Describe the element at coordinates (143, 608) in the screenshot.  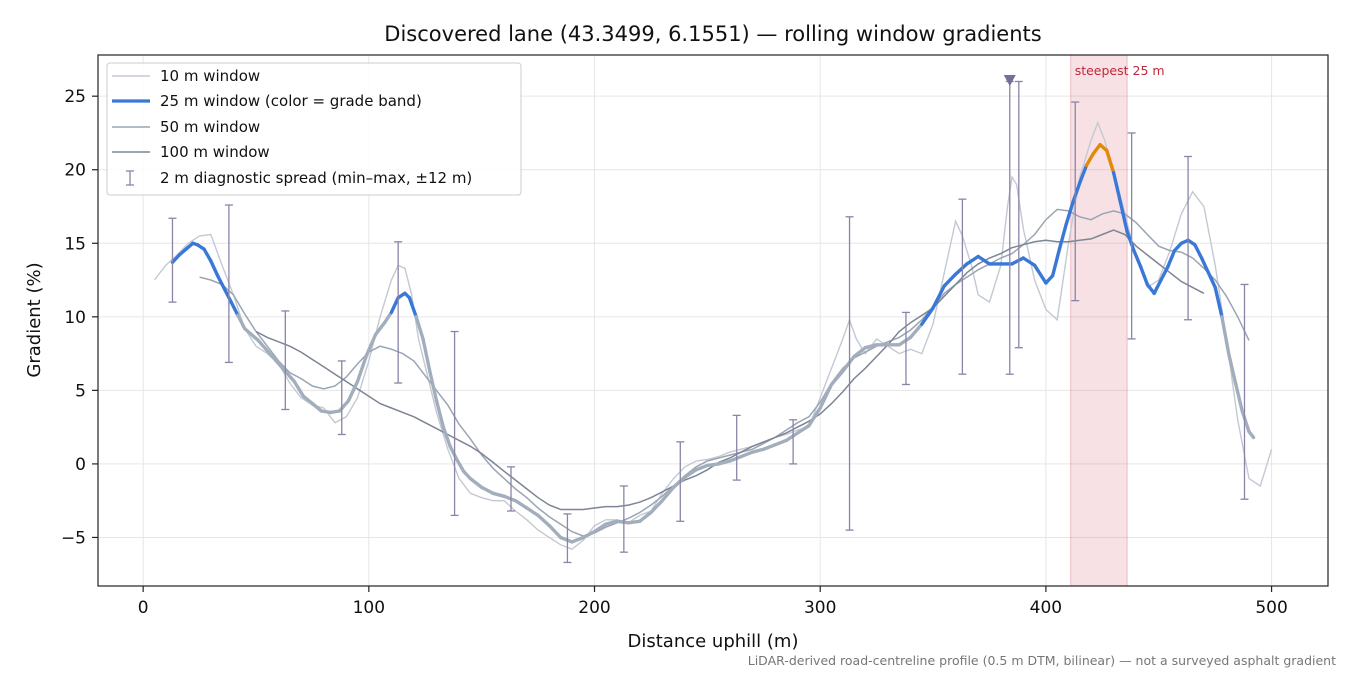
I see `x-tick-label: 0` at that location.